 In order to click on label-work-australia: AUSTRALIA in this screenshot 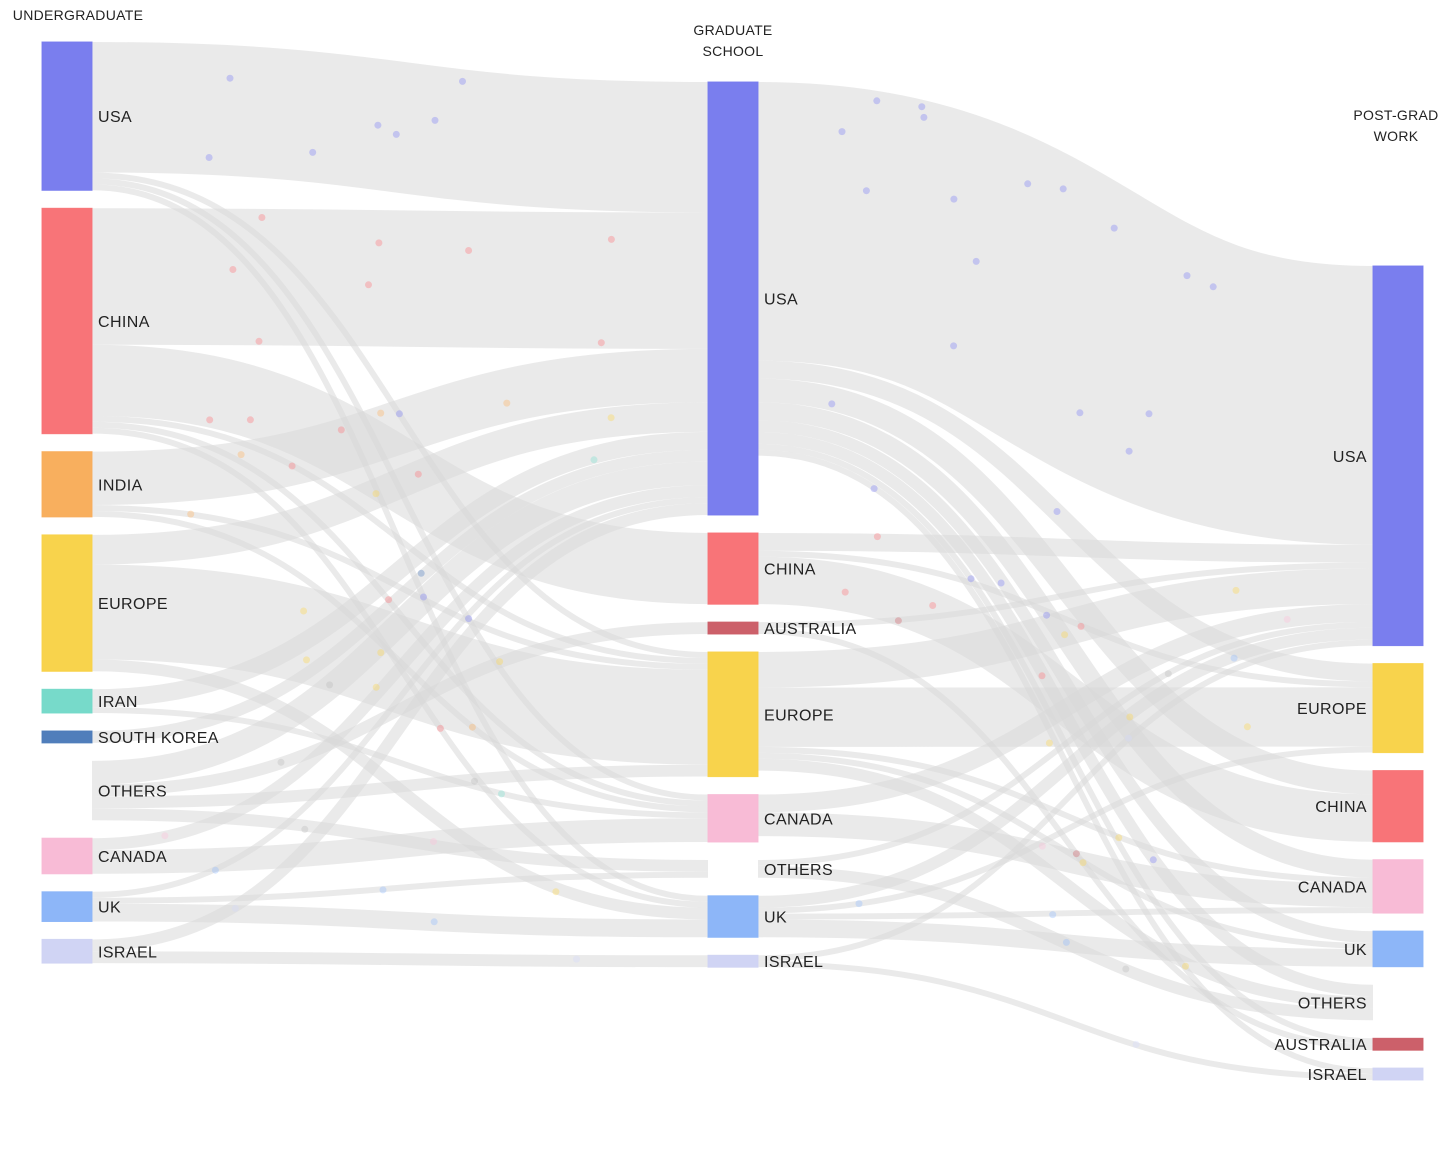, I will do `click(1320, 1045)`.